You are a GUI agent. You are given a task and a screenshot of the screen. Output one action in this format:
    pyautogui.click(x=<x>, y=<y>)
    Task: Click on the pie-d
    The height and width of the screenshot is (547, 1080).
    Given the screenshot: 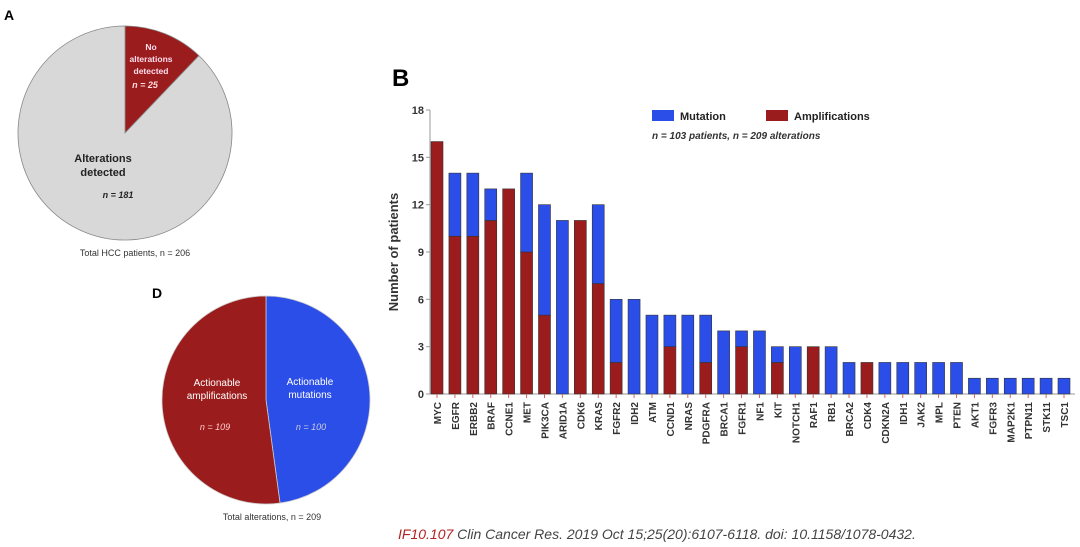 What is the action you would take?
    pyautogui.click(x=266, y=400)
    